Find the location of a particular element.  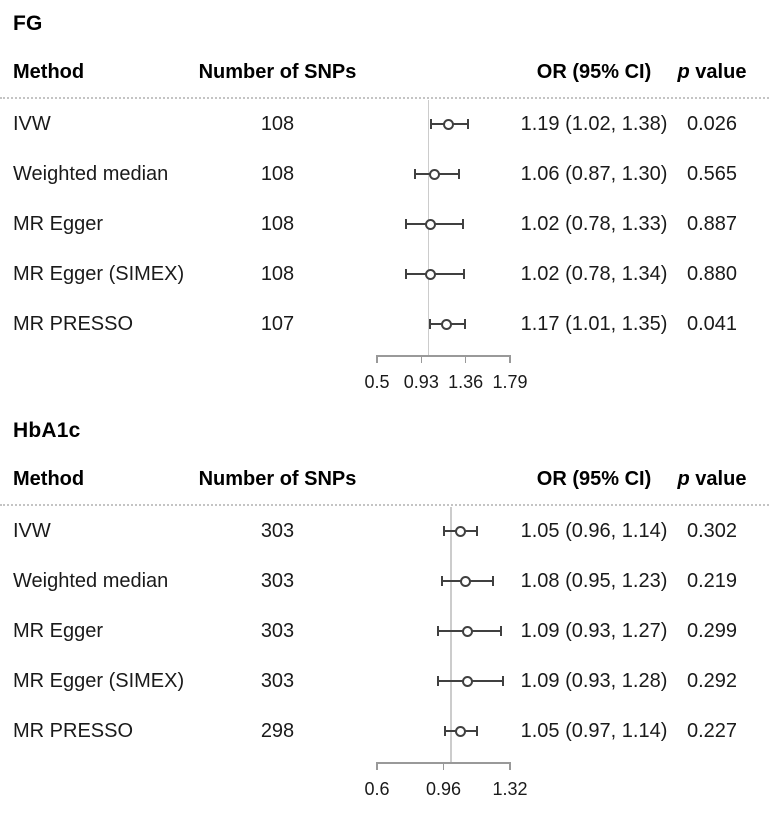

table-row: MR Egger 108 1.02 (0.78, 1.33) 0.887 is located at coordinates (384, 224).